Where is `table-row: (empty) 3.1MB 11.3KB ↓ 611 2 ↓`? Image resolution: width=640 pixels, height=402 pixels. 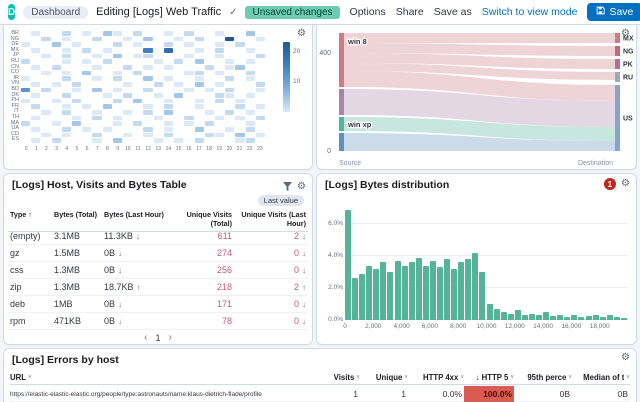
table-row: (empty) 3.1MB 11.3KB ↓ 611 2 ↓ is located at coordinates (158, 236).